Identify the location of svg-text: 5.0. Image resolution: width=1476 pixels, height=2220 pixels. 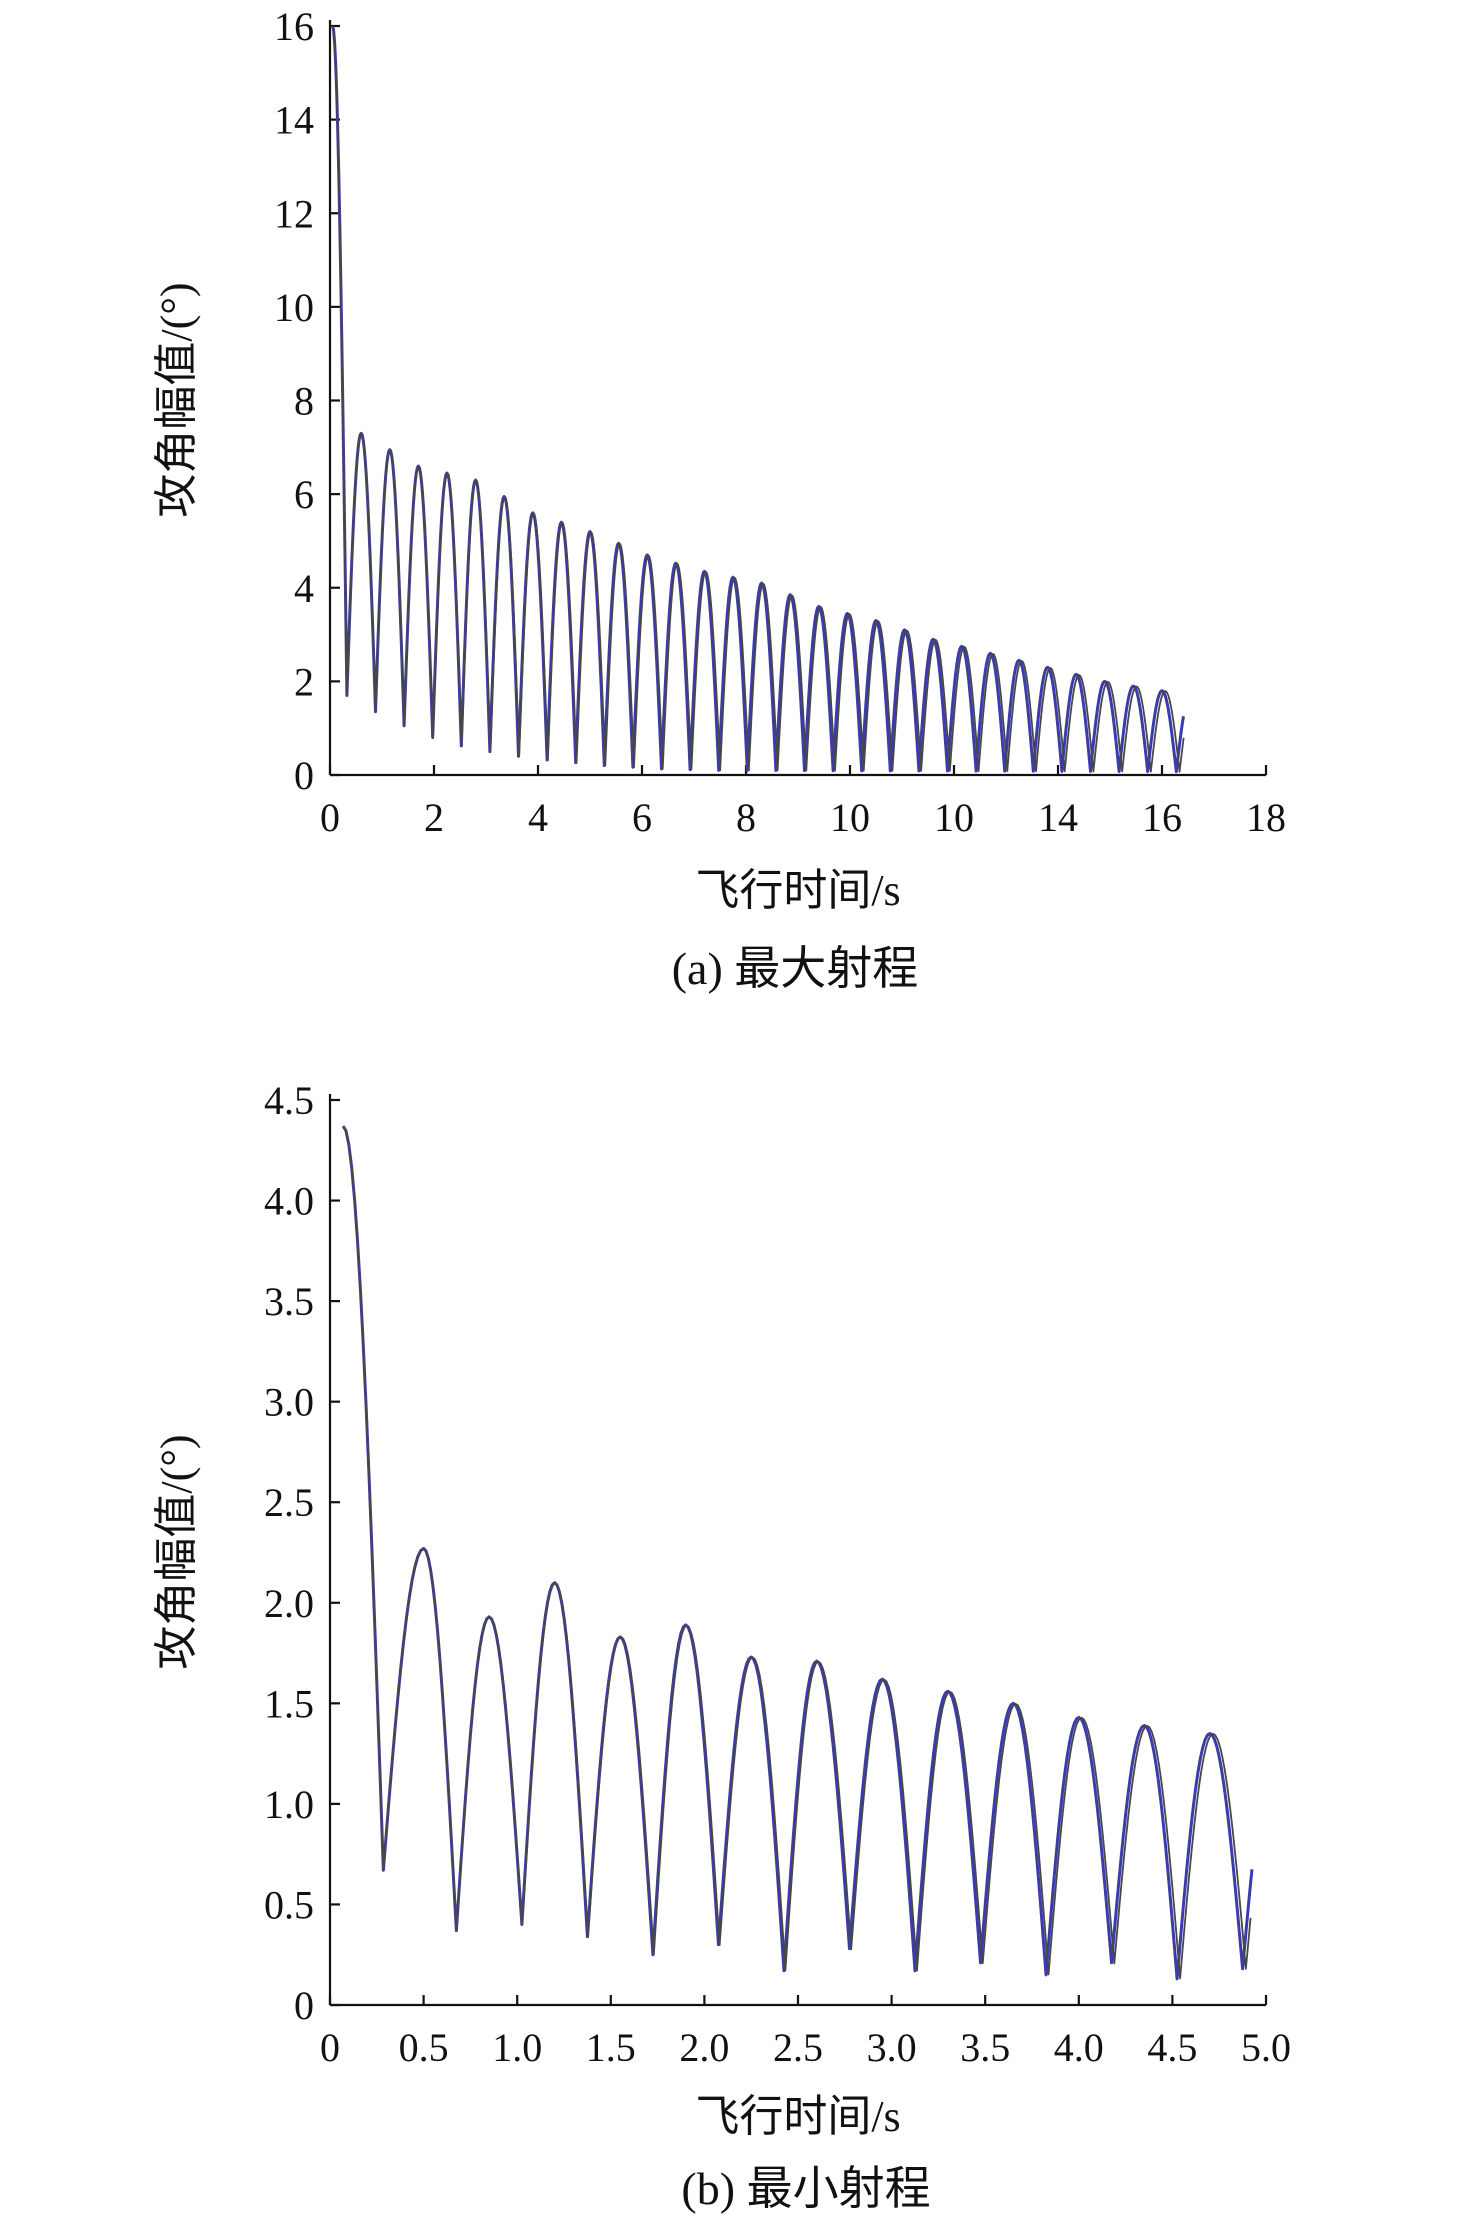
(1266, 2047).